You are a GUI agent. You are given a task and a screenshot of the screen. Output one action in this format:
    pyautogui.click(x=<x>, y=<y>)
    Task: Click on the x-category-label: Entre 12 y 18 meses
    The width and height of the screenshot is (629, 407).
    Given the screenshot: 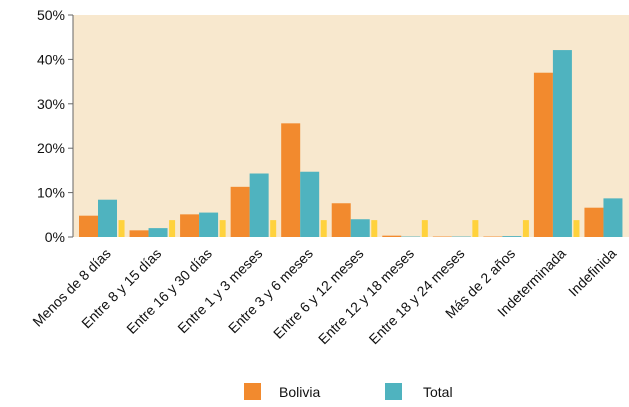 What is the action you would take?
    pyautogui.click(x=366, y=296)
    